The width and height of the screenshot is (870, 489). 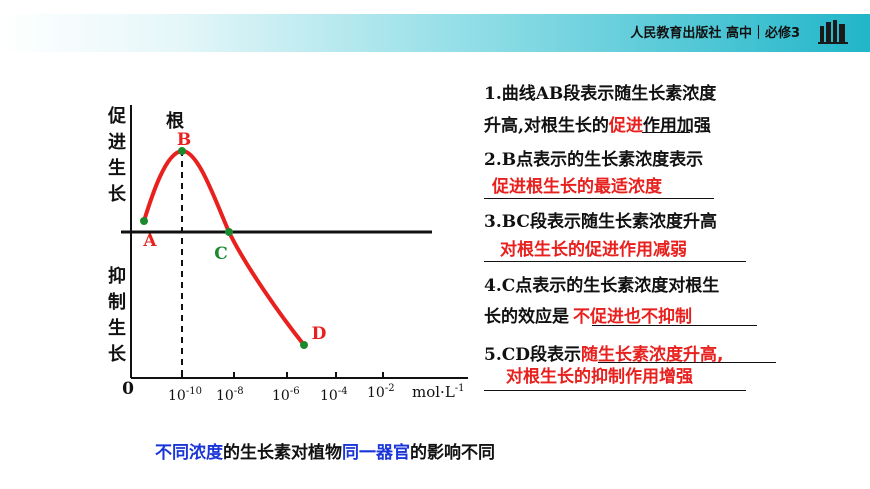 What do you see at coordinates (833, 31) in the screenshot?
I see `books-icon` at bounding box center [833, 31].